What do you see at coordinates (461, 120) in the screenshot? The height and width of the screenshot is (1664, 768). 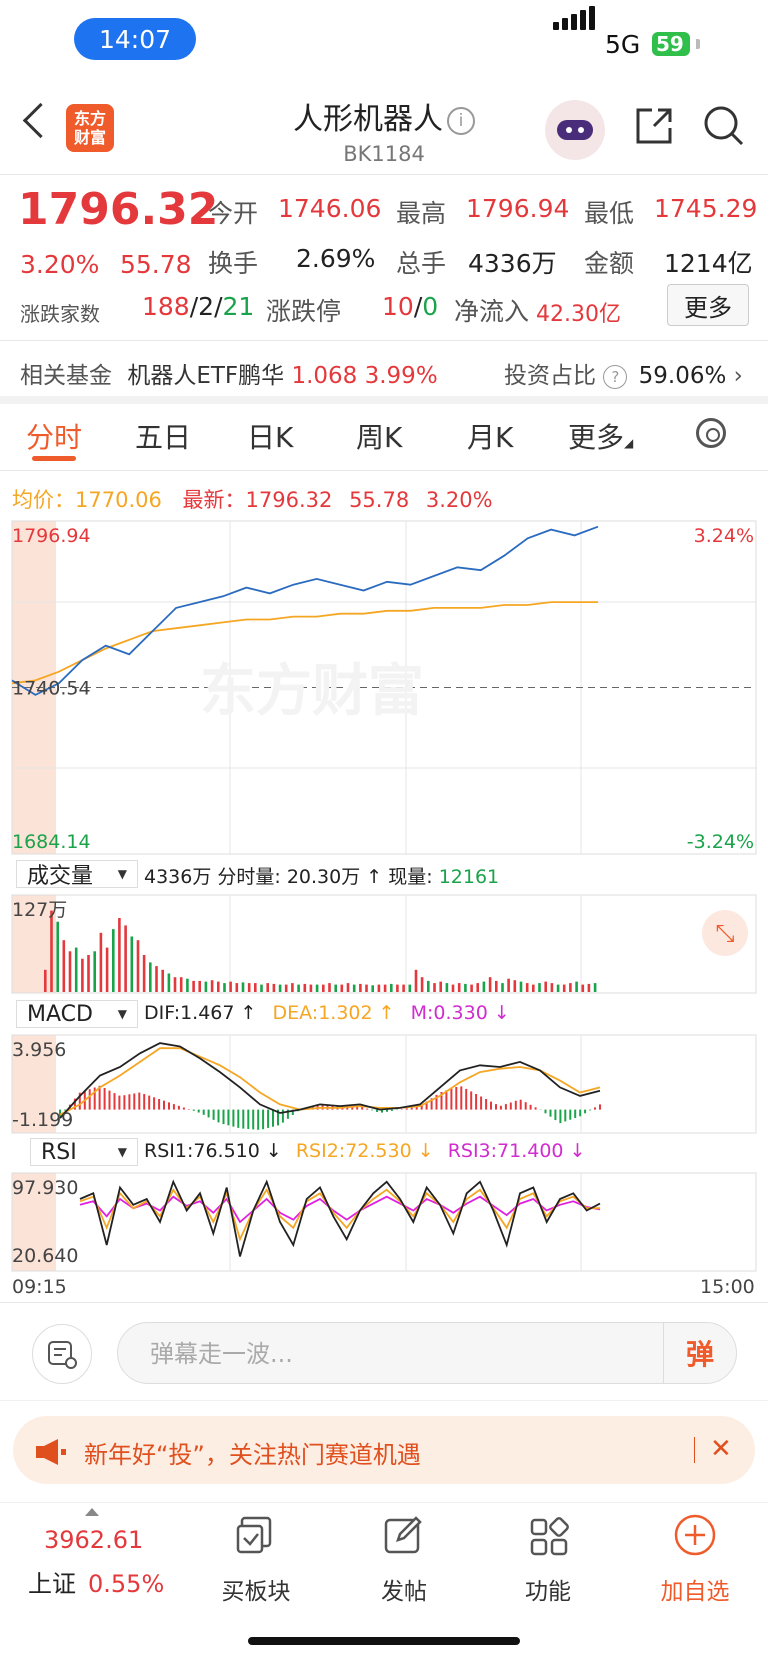 I see `info-icon: i` at bounding box center [461, 120].